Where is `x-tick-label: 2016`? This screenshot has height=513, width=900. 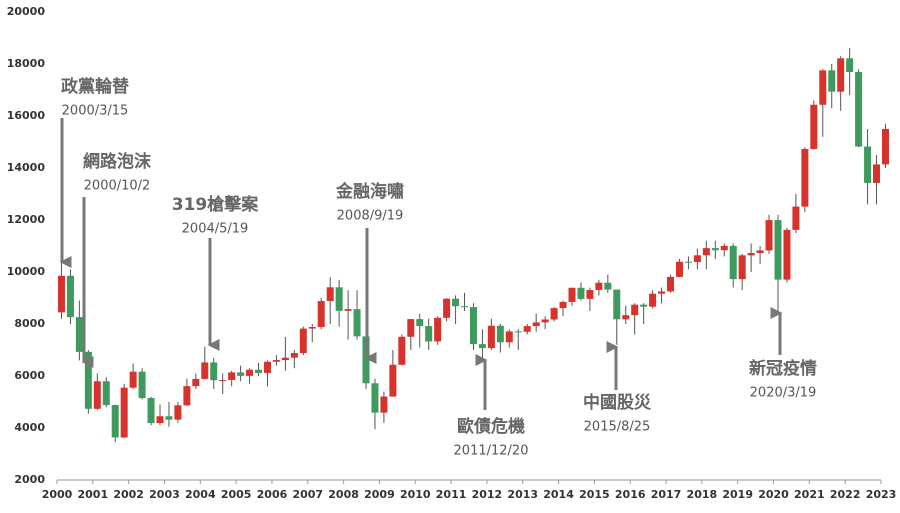 x-tick-label: 2016 is located at coordinates (630, 494).